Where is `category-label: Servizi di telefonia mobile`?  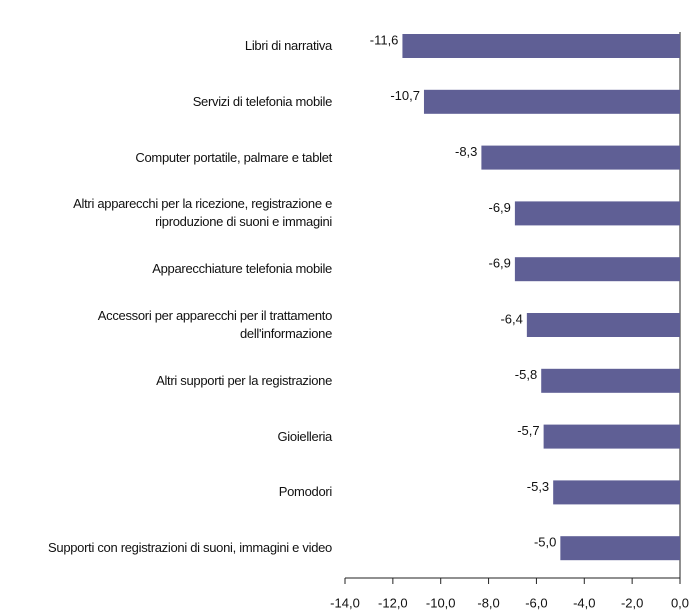
category-label: Servizi di telefonia mobile is located at coordinates (262, 101).